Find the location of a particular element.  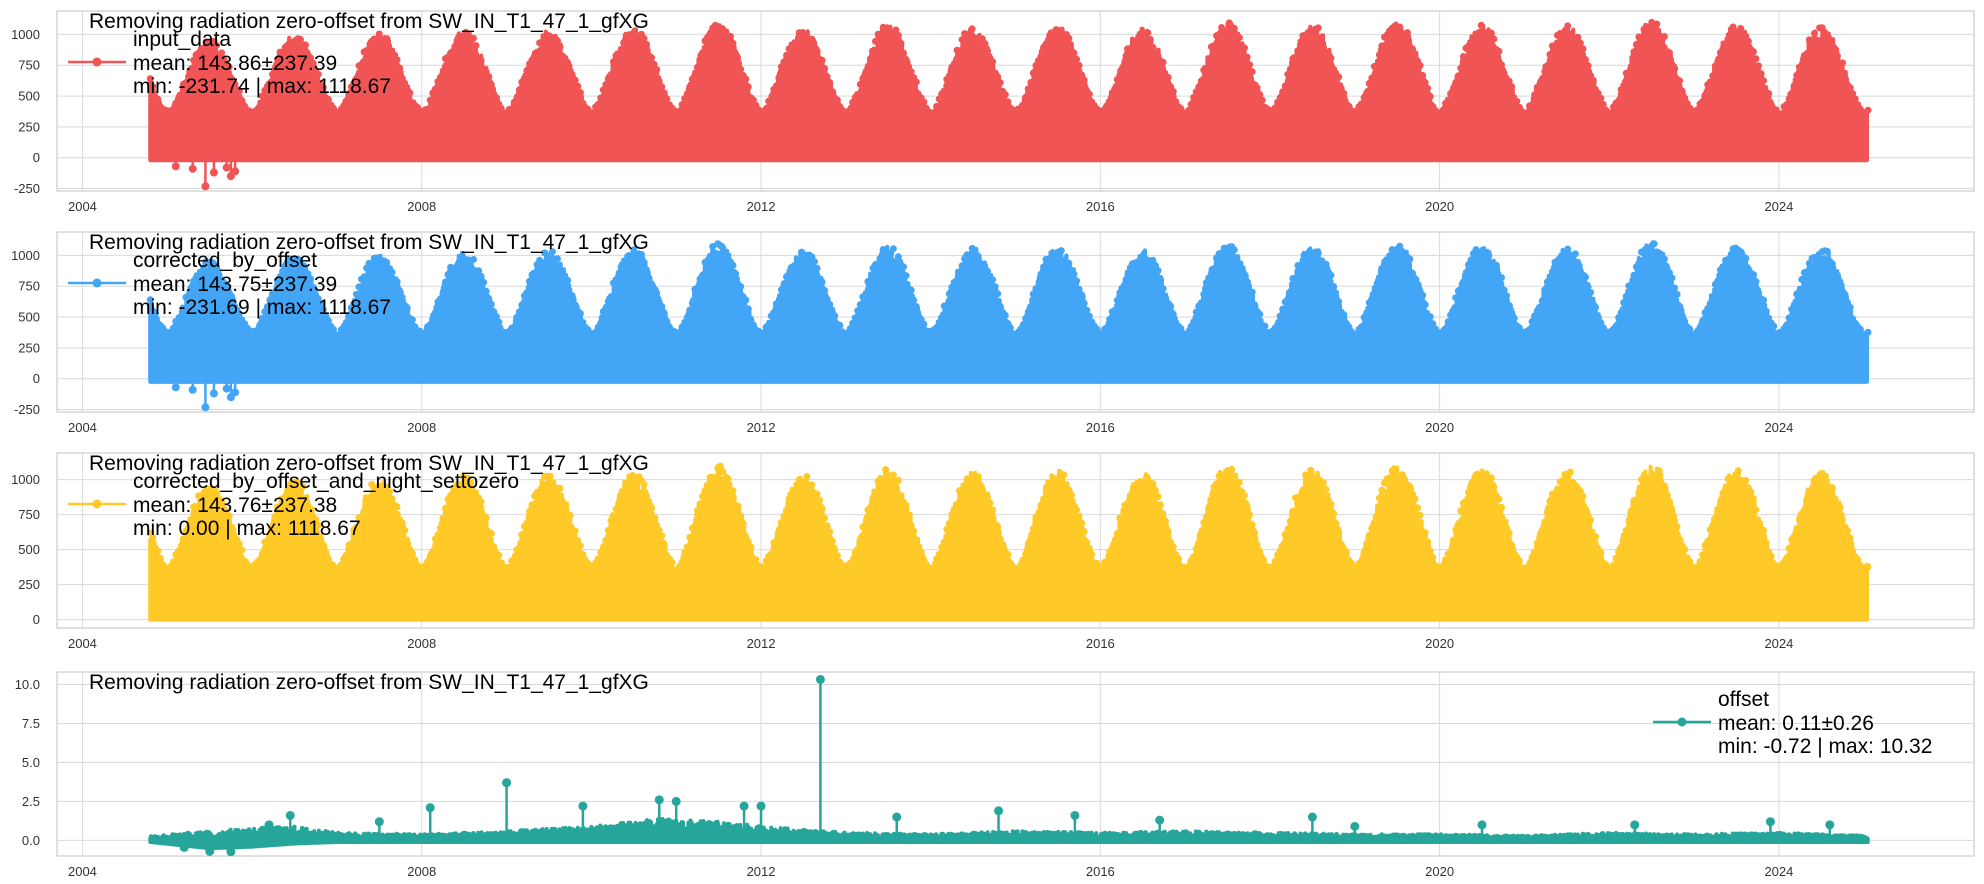

legend-stats: min: -0.72 | max: 10.32 is located at coordinates (1825, 746).